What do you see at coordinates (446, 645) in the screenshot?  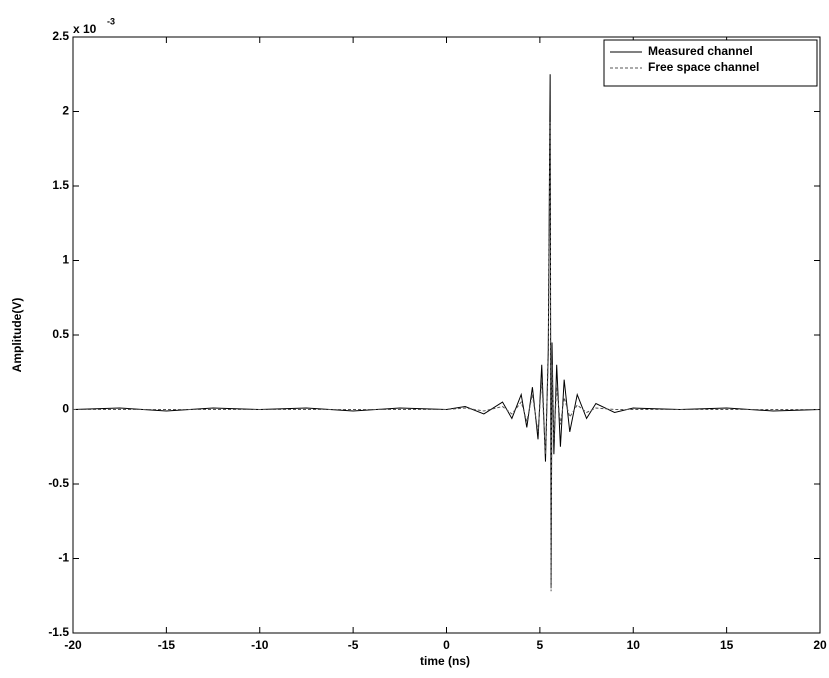 I see `x-tick-label: 0` at bounding box center [446, 645].